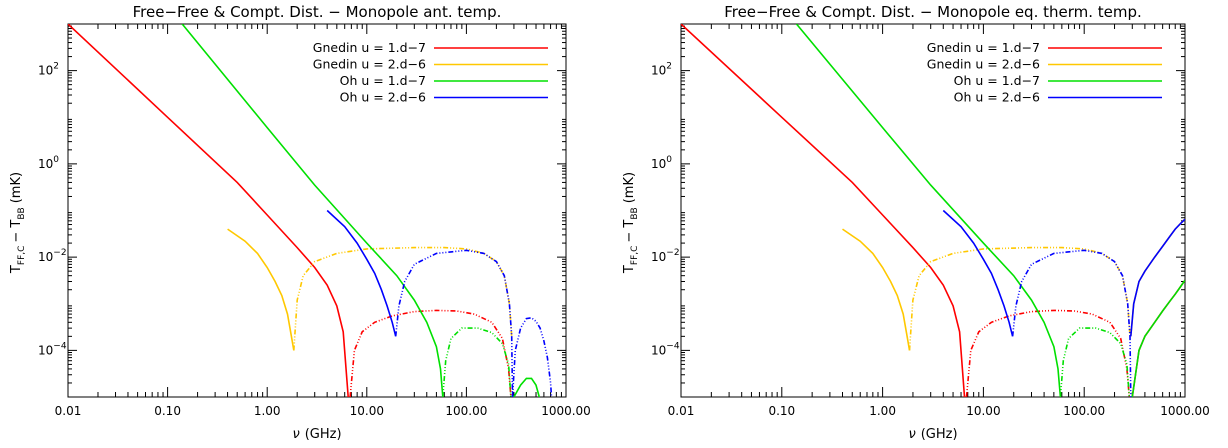 The image size is (1228, 448). What do you see at coordinates (532, 356) in the screenshot?
I see `series-4-hump-line` at bounding box center [532, 356].